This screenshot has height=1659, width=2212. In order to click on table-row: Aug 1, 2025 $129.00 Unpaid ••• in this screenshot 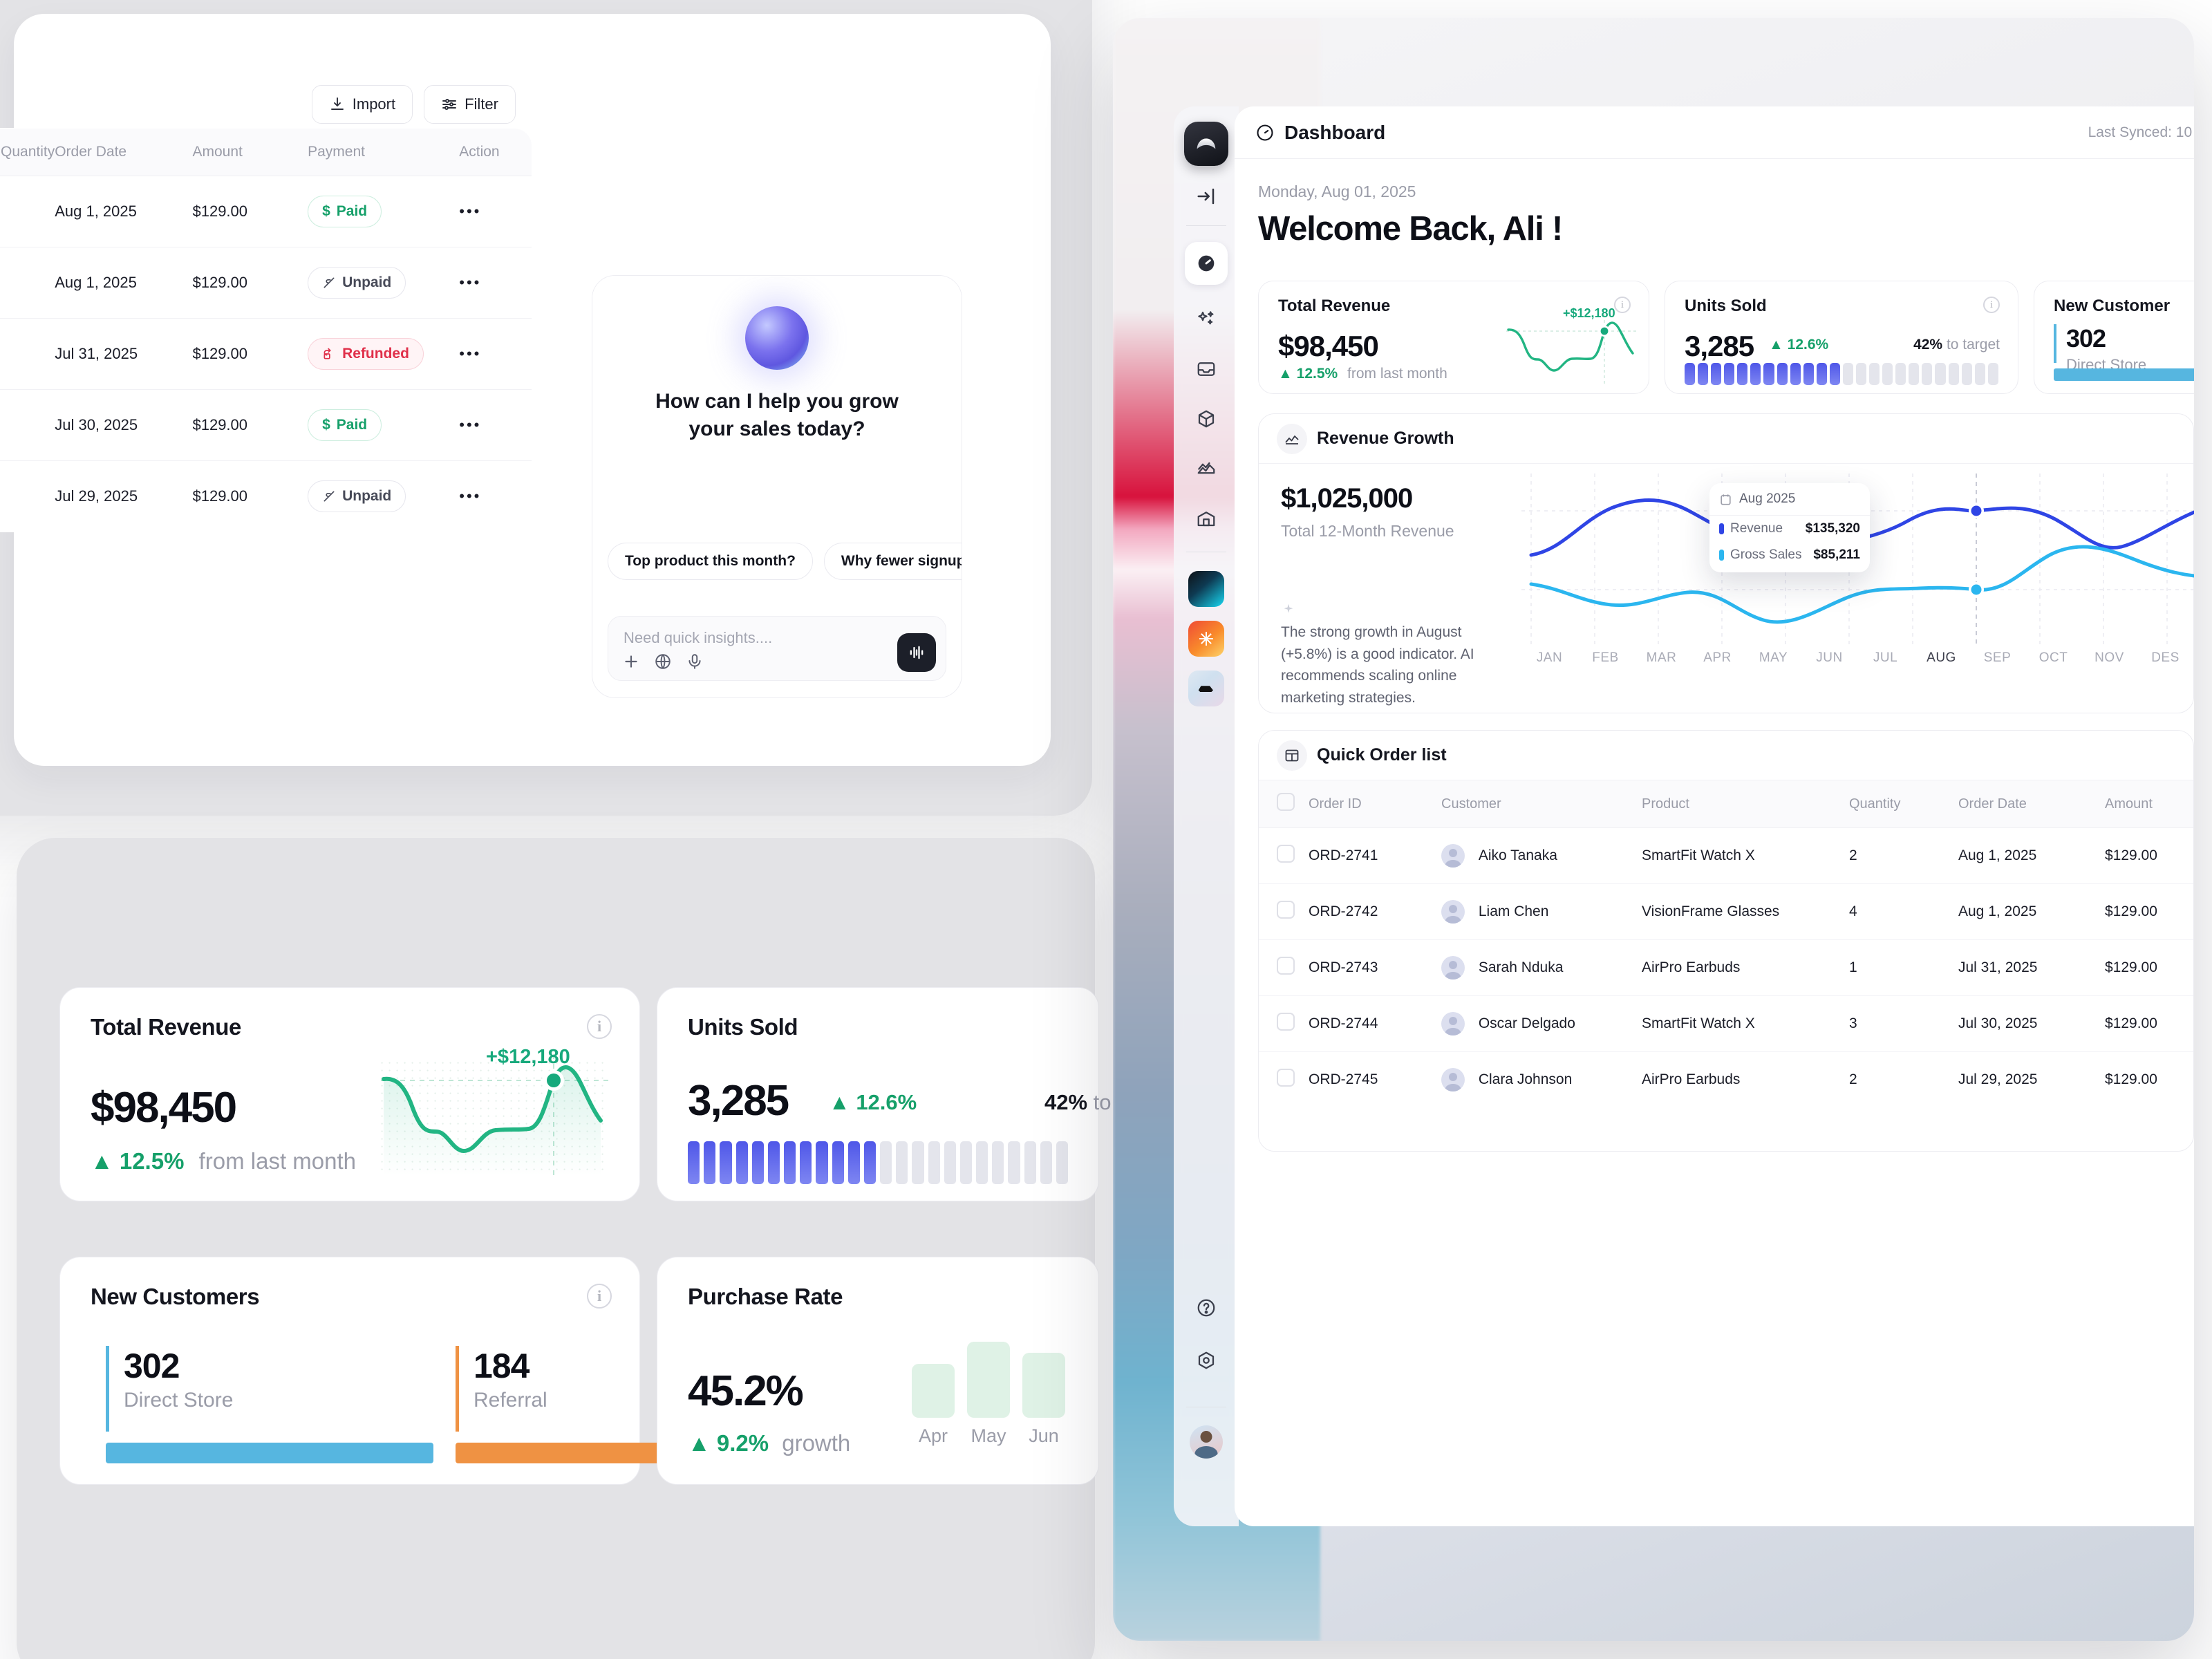, I will do `click(266, 283)`.